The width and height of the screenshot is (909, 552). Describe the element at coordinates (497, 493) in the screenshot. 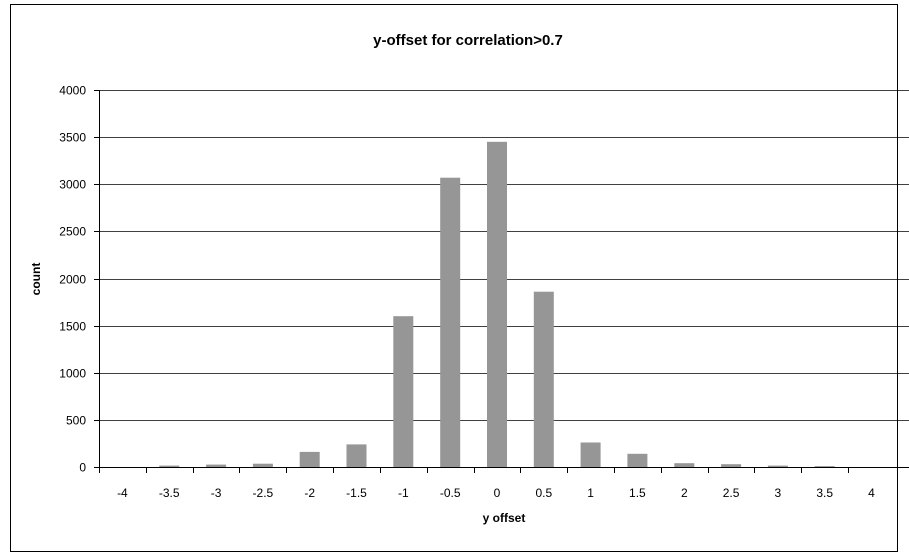

I see `x-tick-label: 0` at that location.